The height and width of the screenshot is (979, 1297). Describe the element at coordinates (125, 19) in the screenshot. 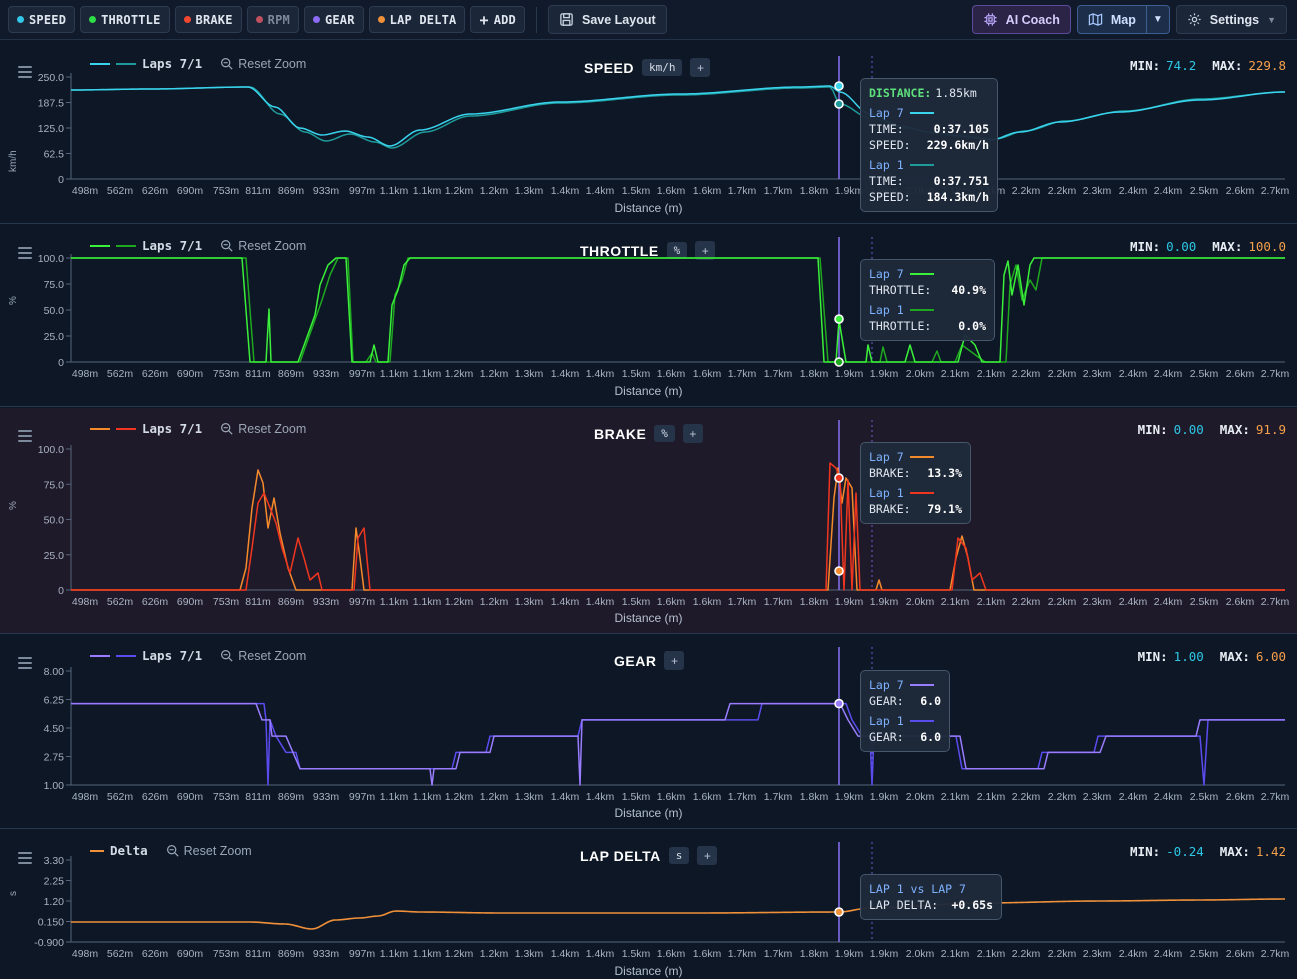

I see `channel-chip-throttle: THROTTLE` at that location.